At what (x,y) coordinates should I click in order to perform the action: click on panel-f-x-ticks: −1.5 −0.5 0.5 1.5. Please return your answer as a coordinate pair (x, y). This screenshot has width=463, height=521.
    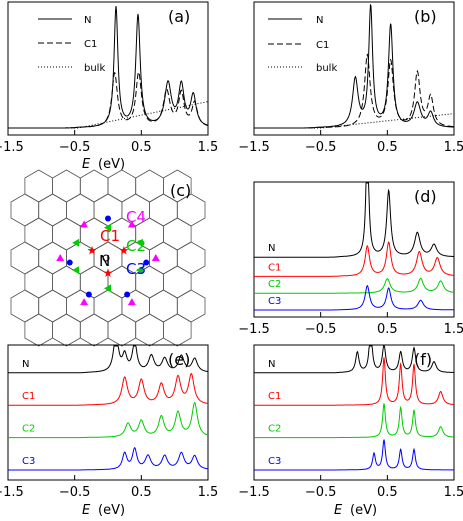
    Looking at the image, I should click on (350, 487).